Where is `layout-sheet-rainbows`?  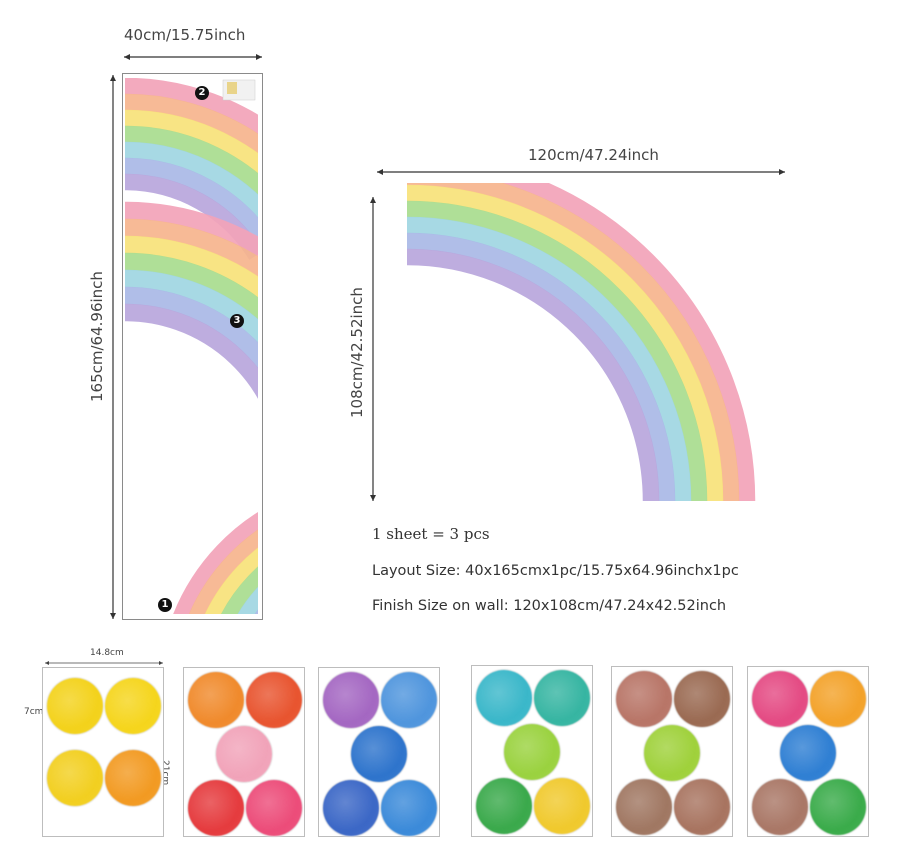 layout-sheet-rainbows is located at coordinates (191, 346).